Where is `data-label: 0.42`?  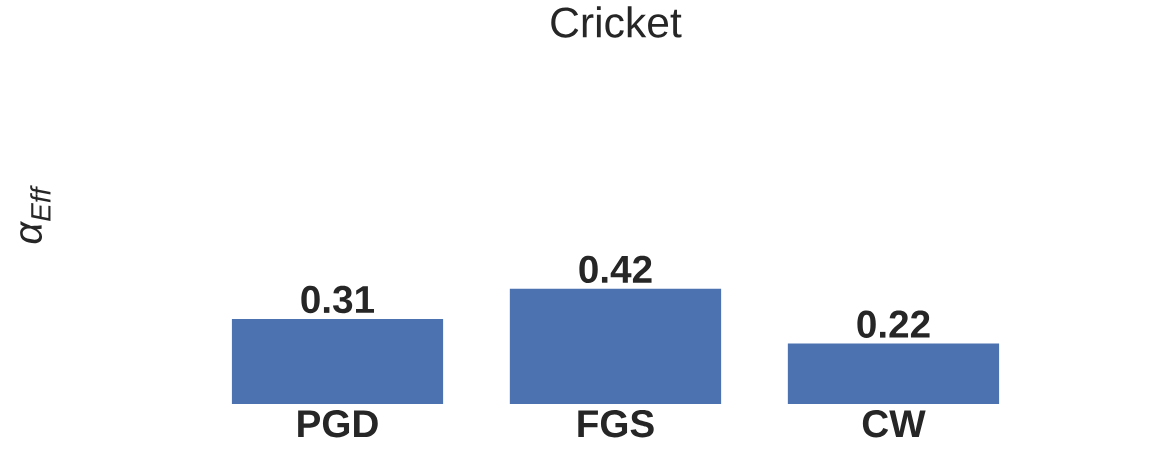 data-label: 0.42 is located at coordinates (615, 269).